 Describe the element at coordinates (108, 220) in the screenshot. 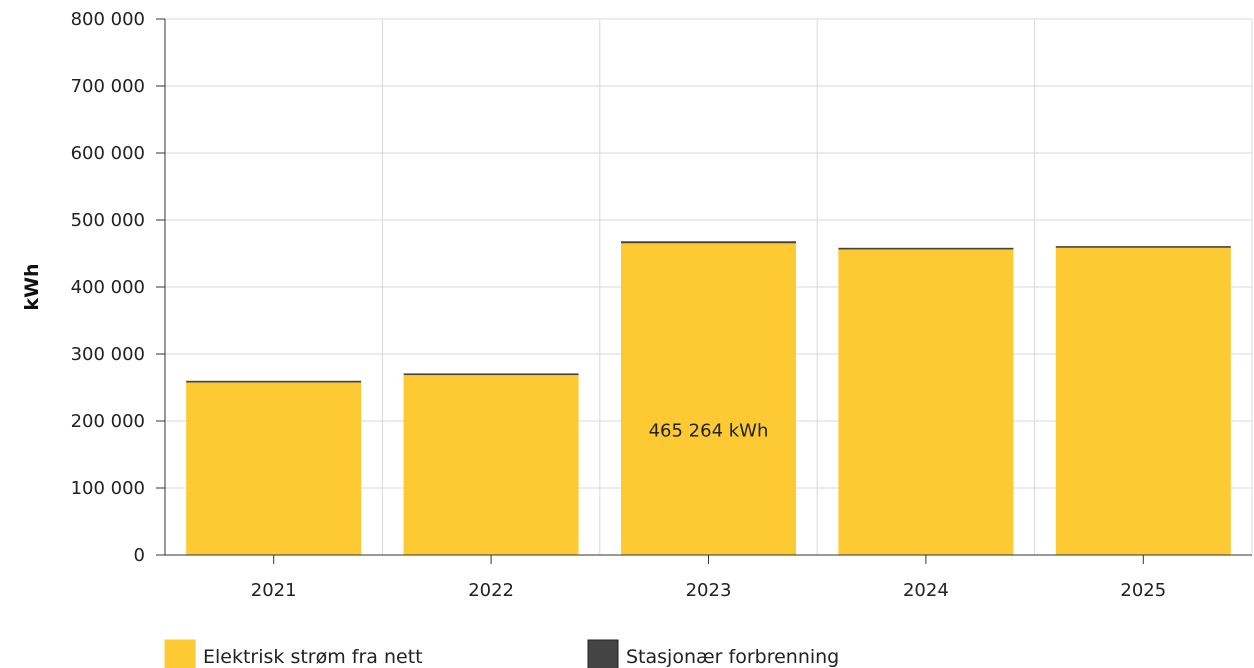

I see `y-tick-label: 500 000` at that location.